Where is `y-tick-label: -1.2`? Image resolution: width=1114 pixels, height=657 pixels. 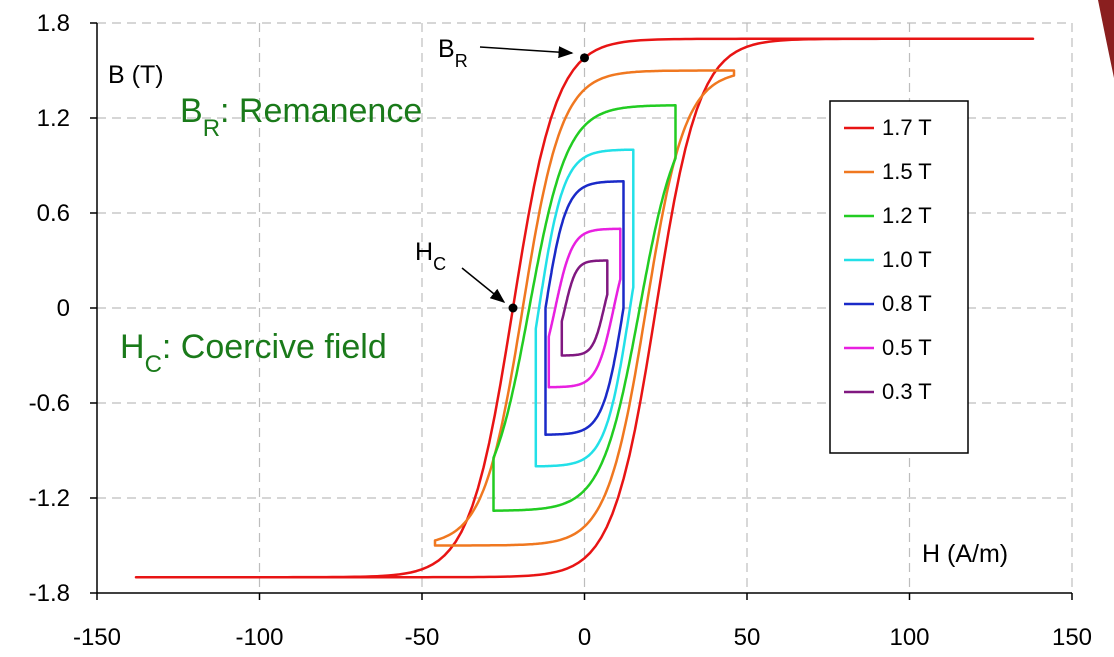
y-tick-label: -1.2 is located at coordinates (49, 498).